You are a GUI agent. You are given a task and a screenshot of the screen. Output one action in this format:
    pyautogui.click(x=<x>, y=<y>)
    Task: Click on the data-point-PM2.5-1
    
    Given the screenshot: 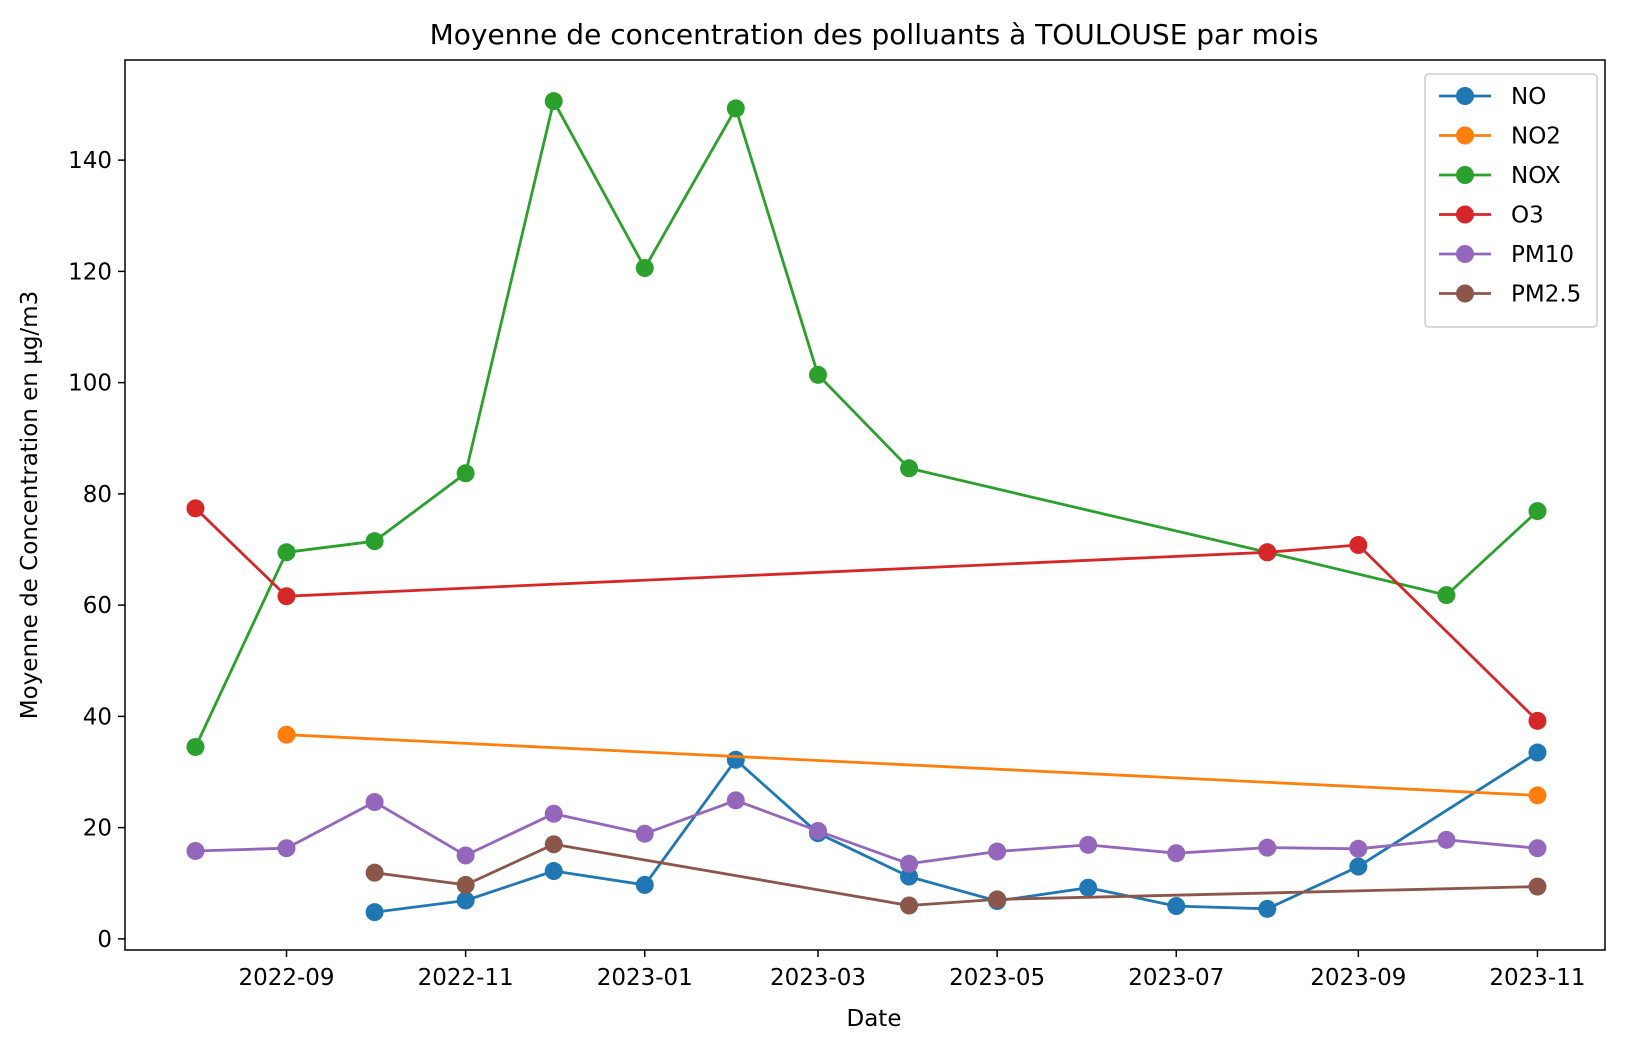 What is the action you would take?
    pyautogui.click(x=465, y=884)
    